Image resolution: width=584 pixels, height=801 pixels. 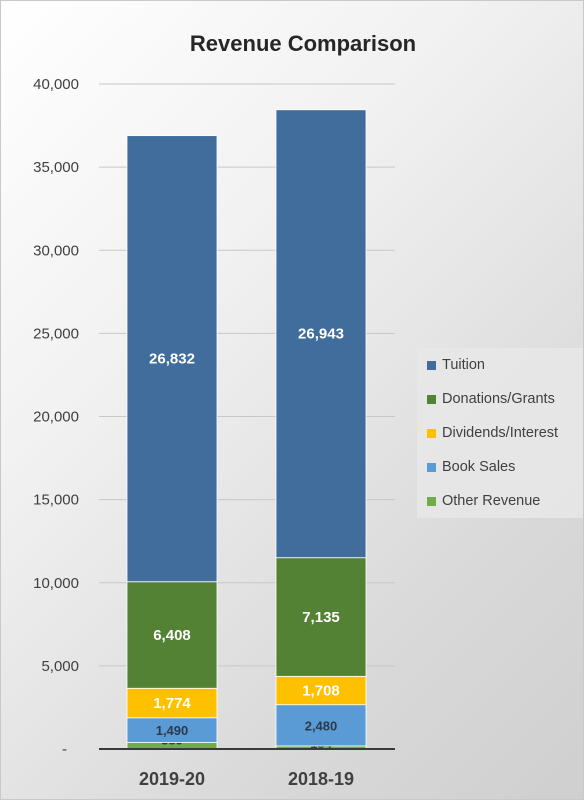 What do you see at coordinates (56, 333) in the screenshot?
I see `y-tick-label: 25,000` at bounding box center [56, 333].